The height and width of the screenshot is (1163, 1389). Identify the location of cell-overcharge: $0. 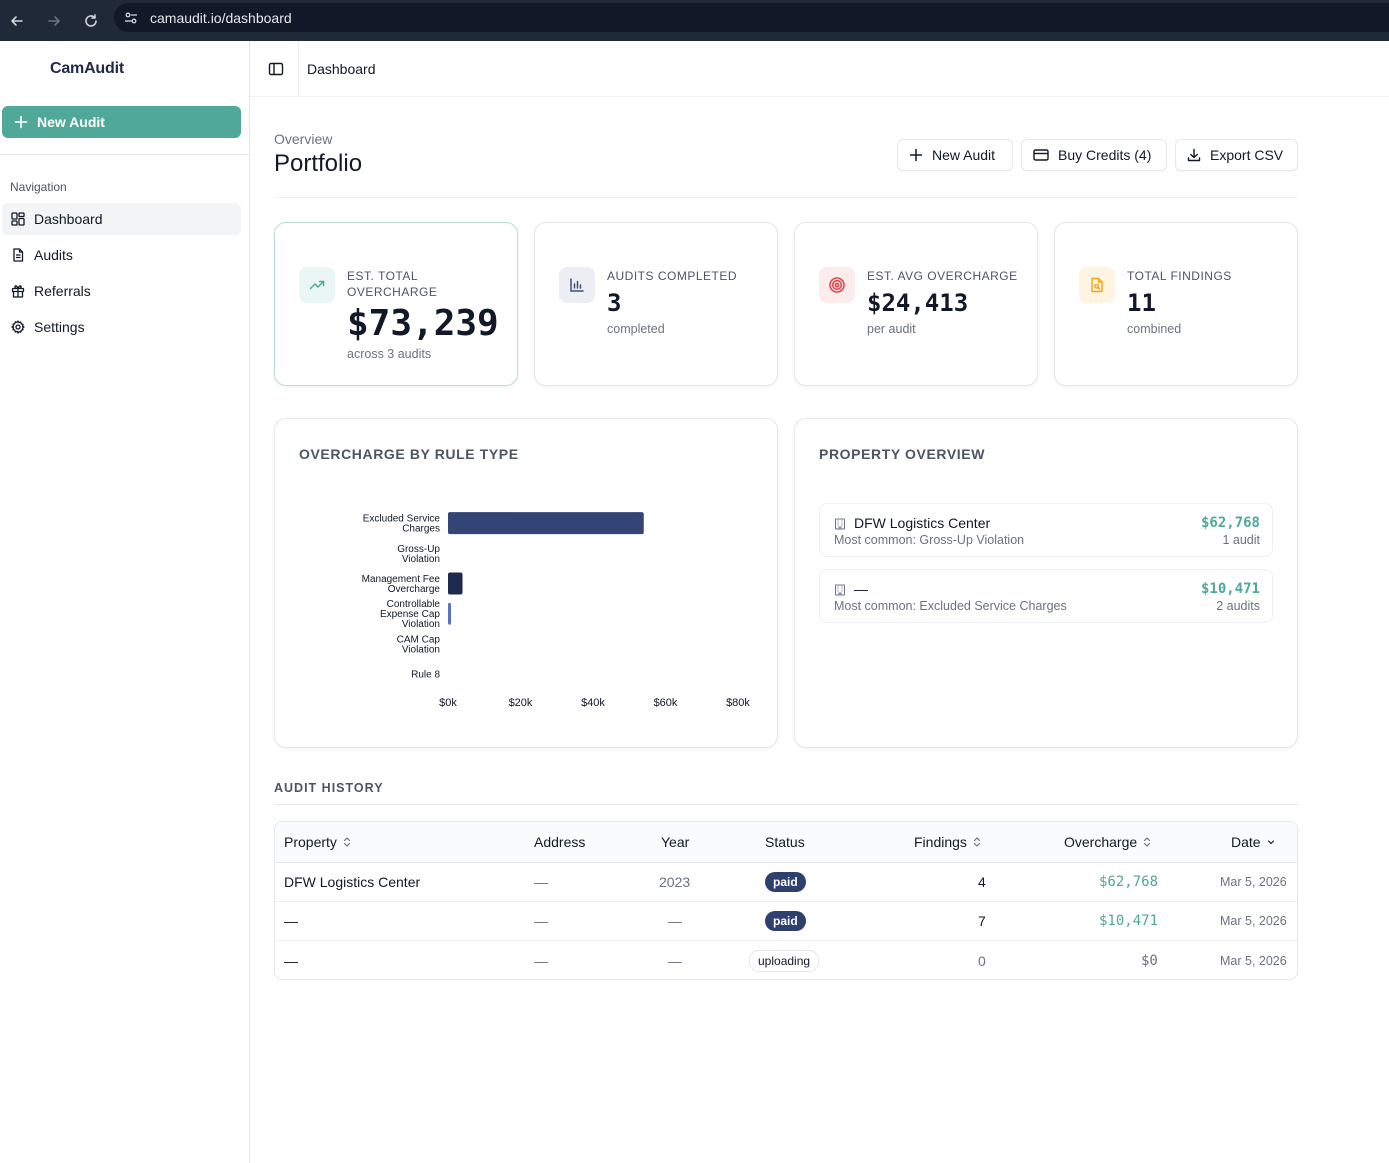
(1149, 960).